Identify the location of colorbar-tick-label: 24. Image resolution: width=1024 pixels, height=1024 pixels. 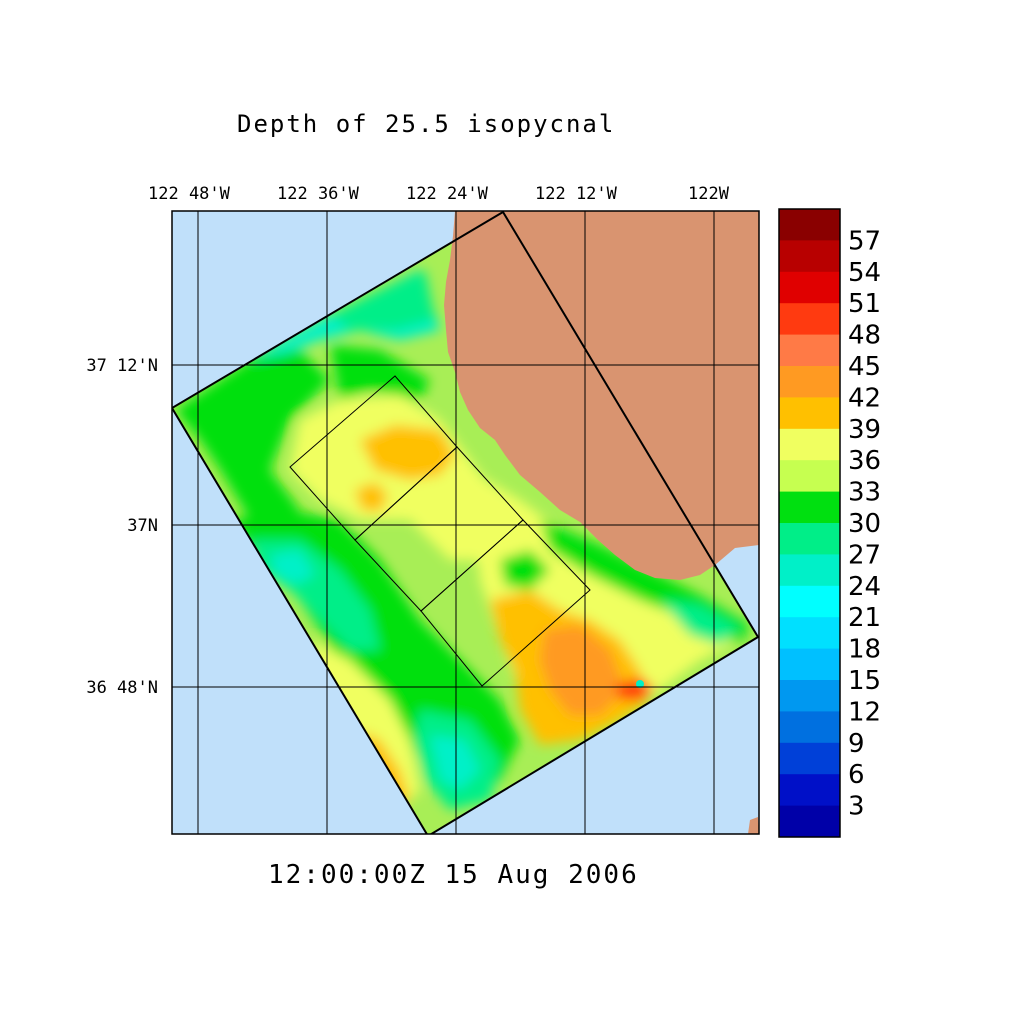
(864, 587).